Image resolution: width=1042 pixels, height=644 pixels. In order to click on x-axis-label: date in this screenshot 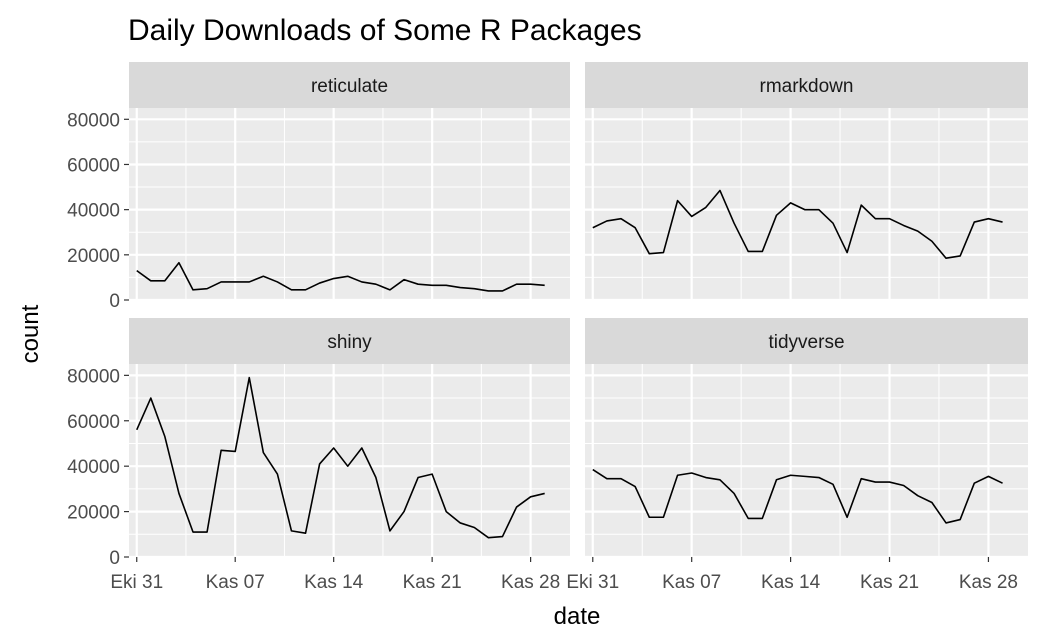, I will do `click(577, 616)`.